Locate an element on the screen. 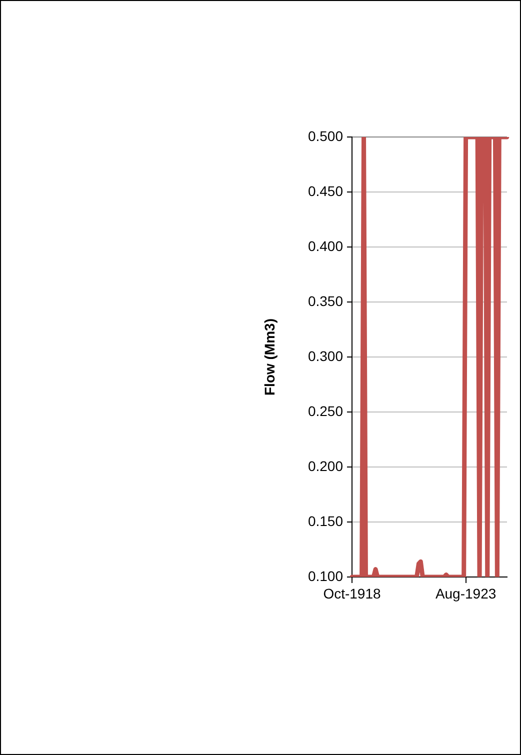 The image size is (521, 755). y-tick-label: 0.150 is located at coordinates (326, 520).